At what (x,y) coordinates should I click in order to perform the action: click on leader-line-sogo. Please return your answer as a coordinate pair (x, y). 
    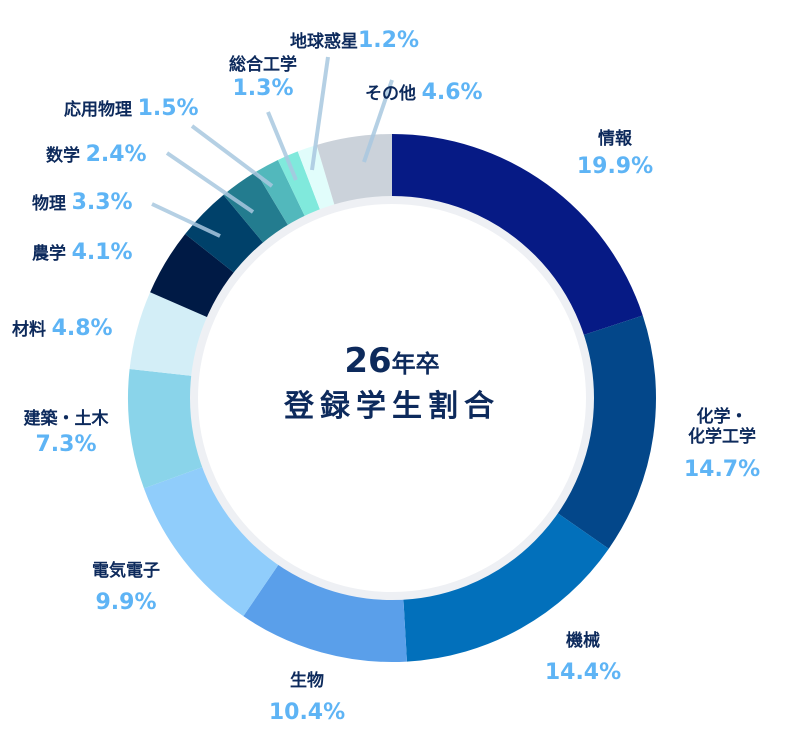
    Looking at the image, I should click on (282, 146).